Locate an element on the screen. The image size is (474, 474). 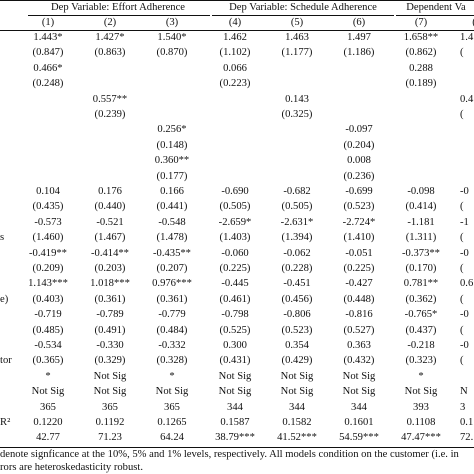
table-cell: (0.448) is located at coordinates (359, 299).